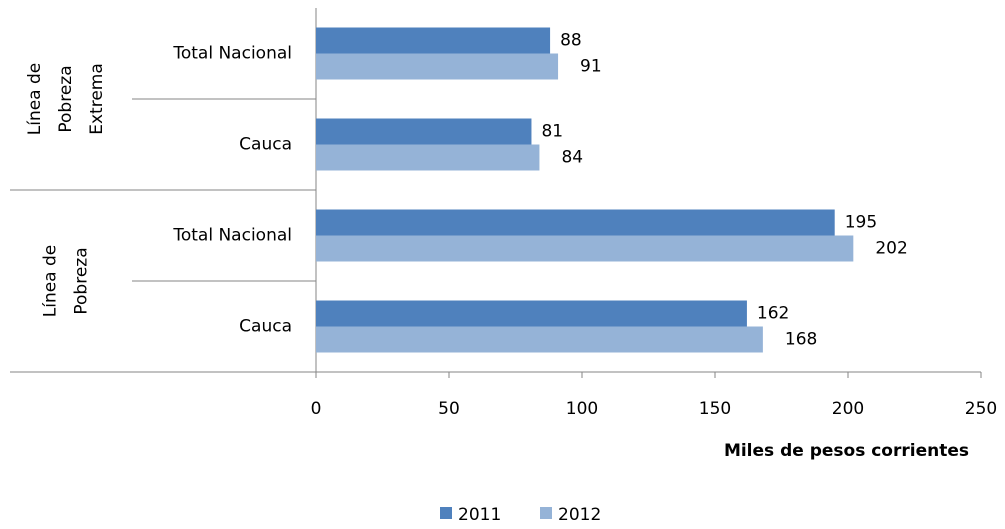 The width and height of the screenshot is (1005, 529). Describe the element at coordinates (571, 41) in the screenshot. I see `data-label: 88` at that location.